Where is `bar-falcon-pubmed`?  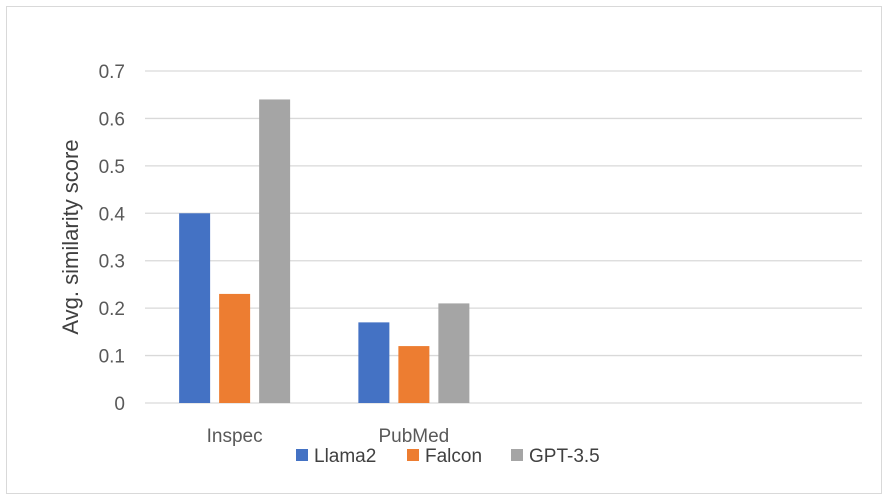
bar-falcon-pubmed is located at coordinates (414, 374).